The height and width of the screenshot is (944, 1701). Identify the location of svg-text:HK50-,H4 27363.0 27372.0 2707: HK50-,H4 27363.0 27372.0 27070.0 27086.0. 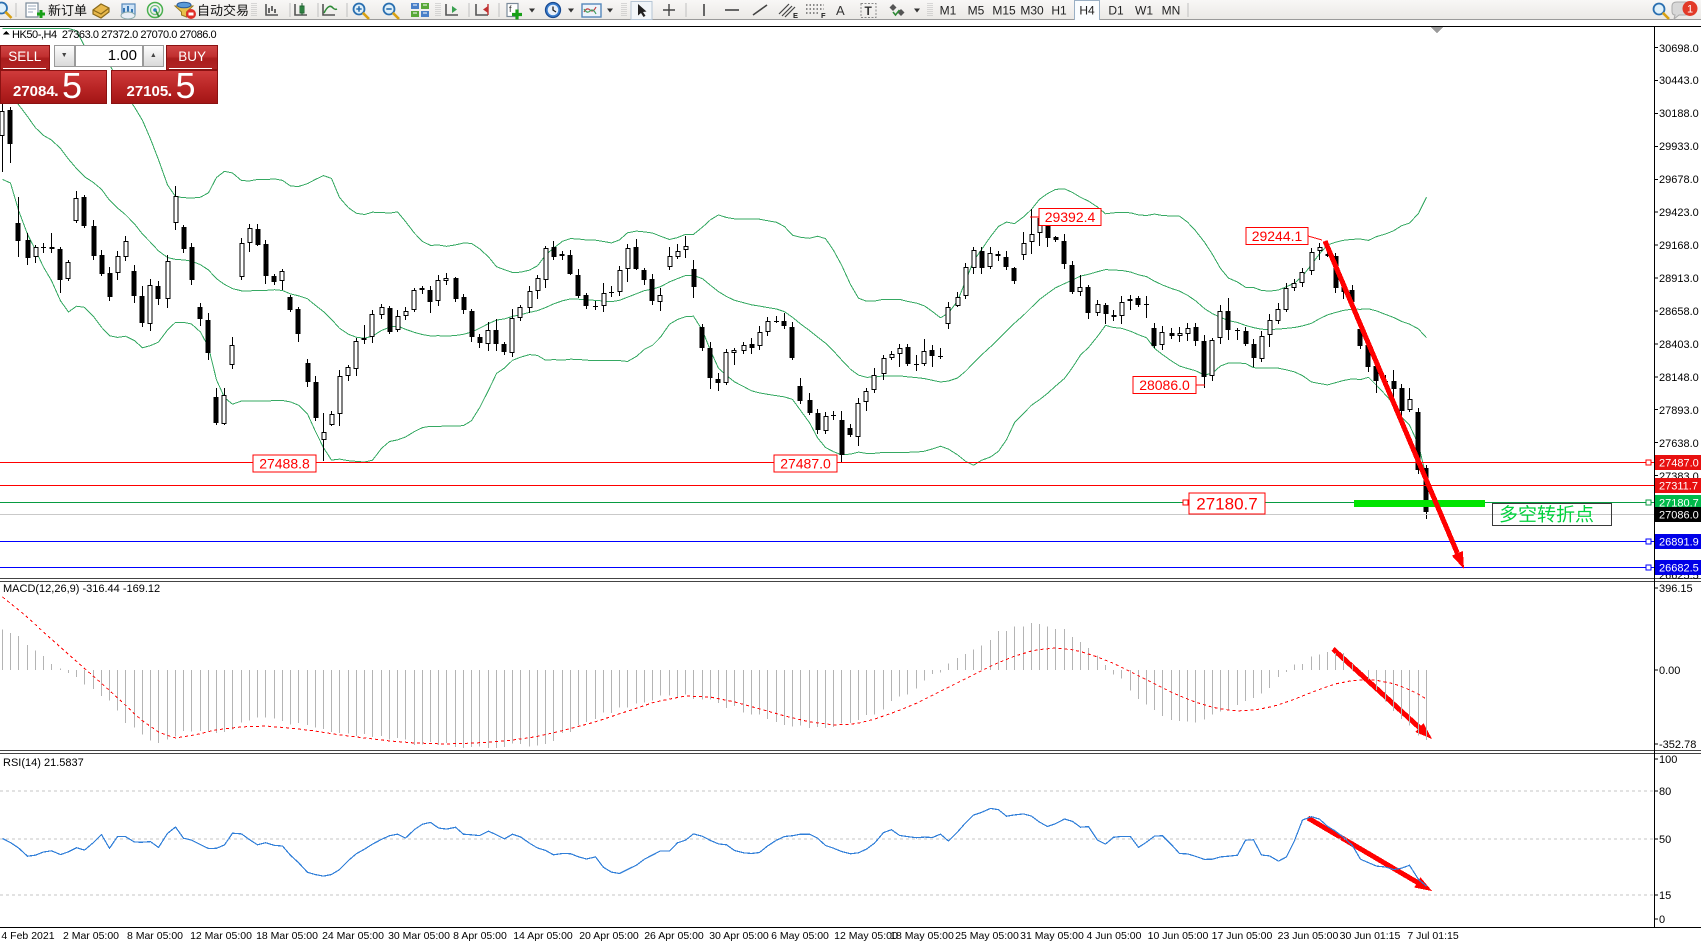
(114, 35).